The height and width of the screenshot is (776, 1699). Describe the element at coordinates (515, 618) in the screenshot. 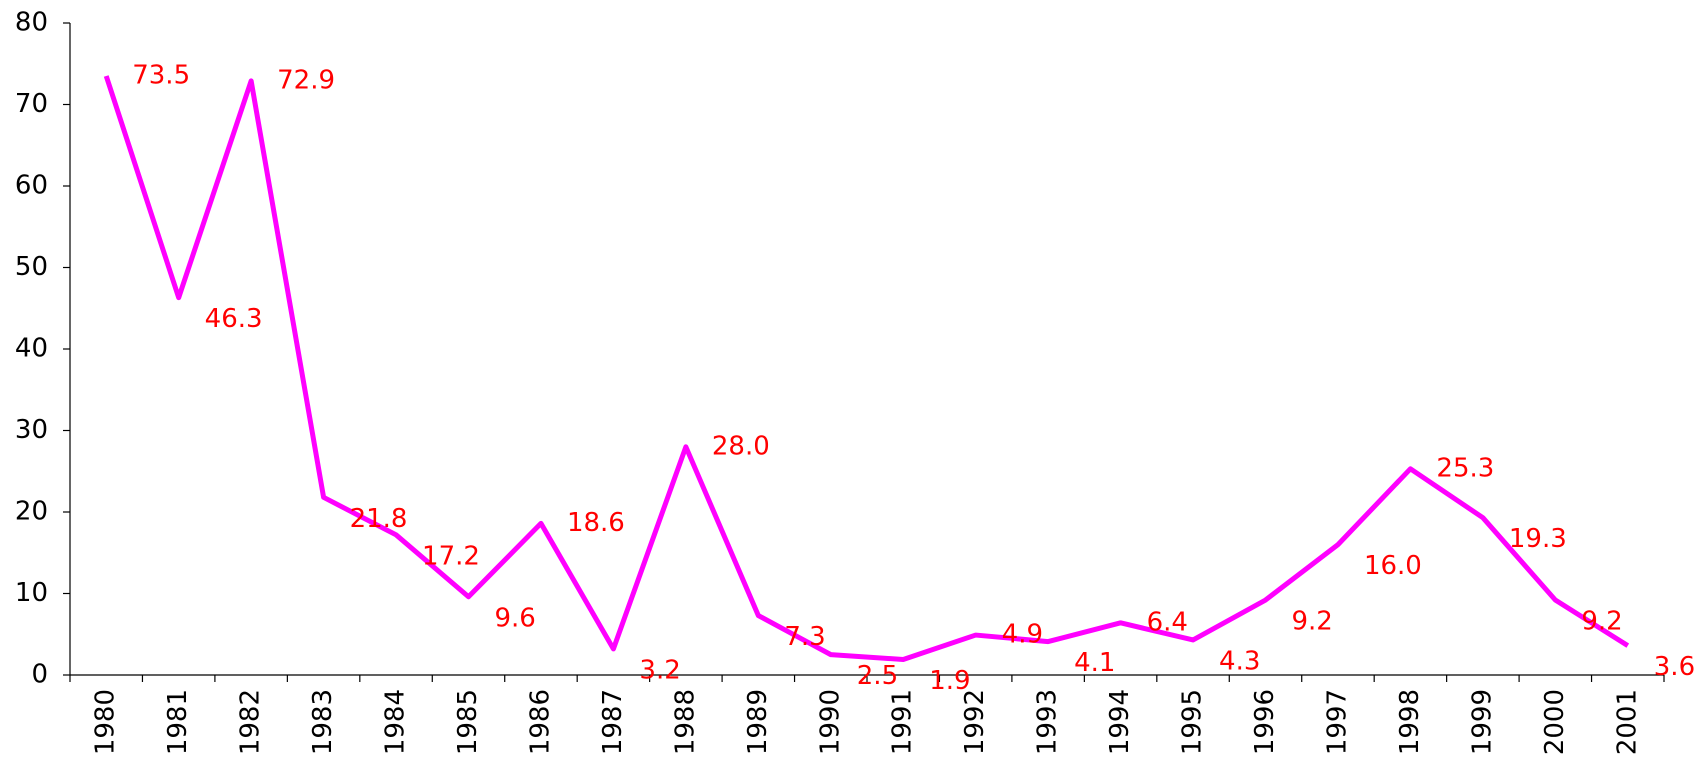

I see `data-label: 9.6` at that location.